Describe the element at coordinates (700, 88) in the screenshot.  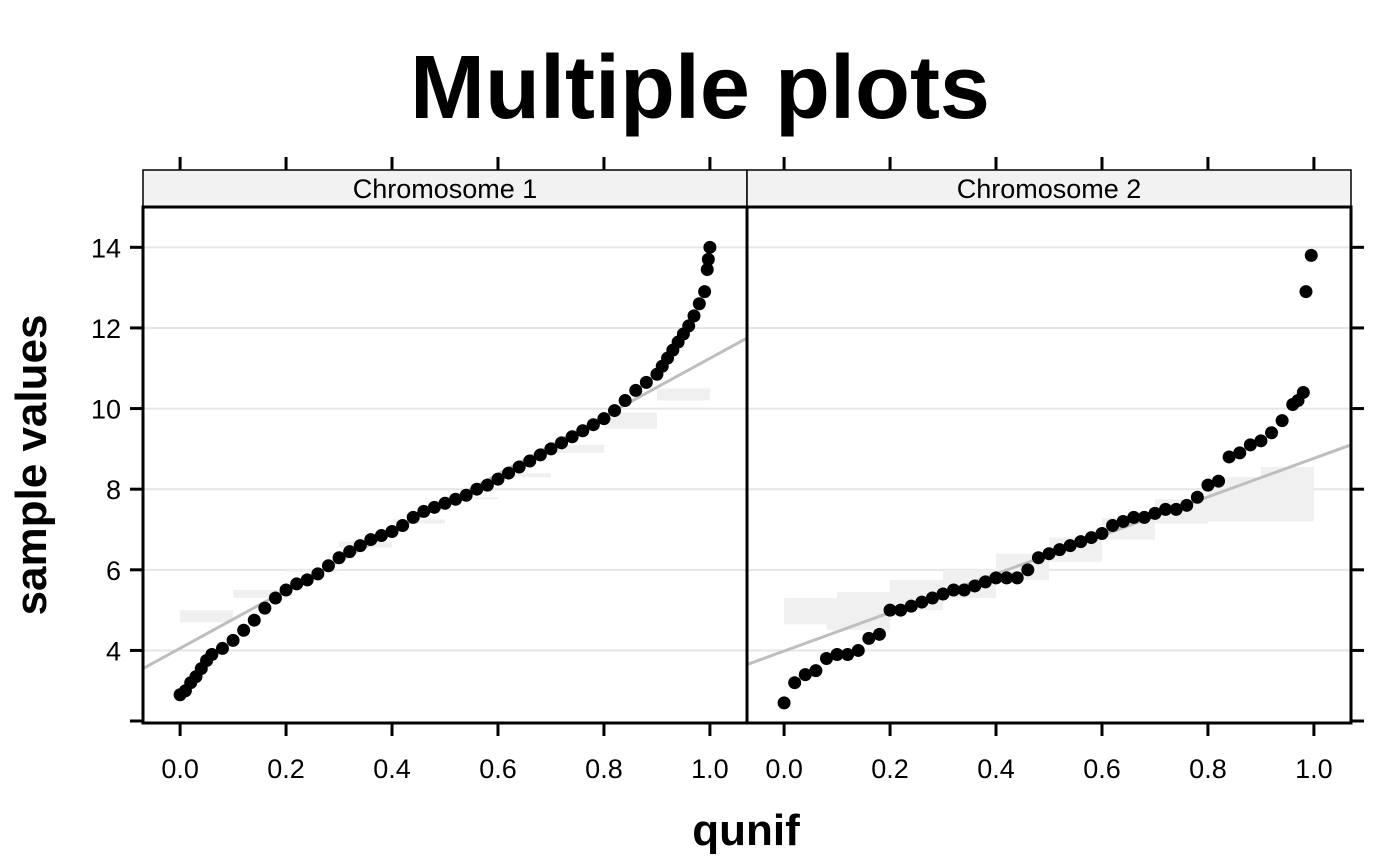
I see `chart-title: Multiple plots` at that location.